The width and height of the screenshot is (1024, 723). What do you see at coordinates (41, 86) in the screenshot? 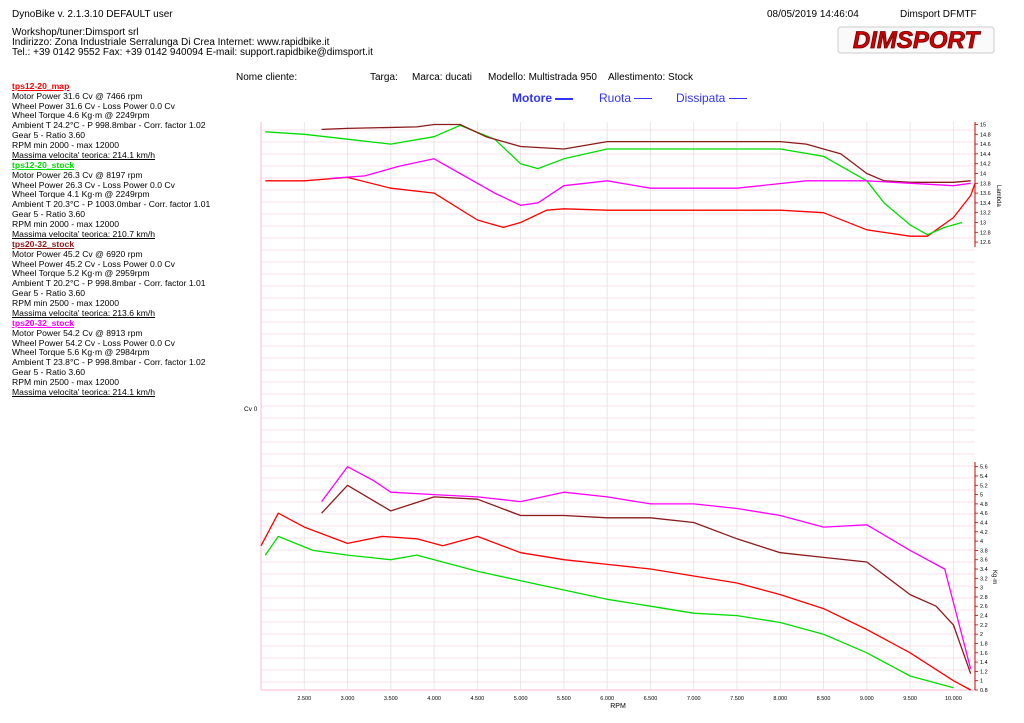
I see `run-title: tps12-20_map` at bounding box center [41, 86].